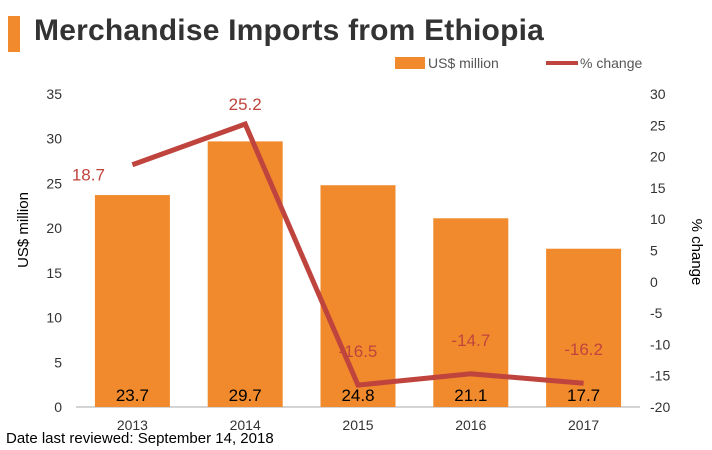 This screenshot has height=450, width=712. I want to click on y-tick-label: 25, so click(54, 183).